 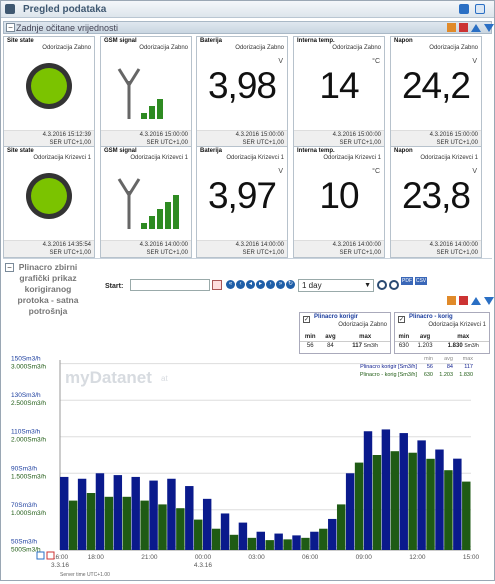 What do you see at coordinates (407, 281) in the screenshot?
I see `export-pdf-button: PDF` at bounding box center [407, 281].